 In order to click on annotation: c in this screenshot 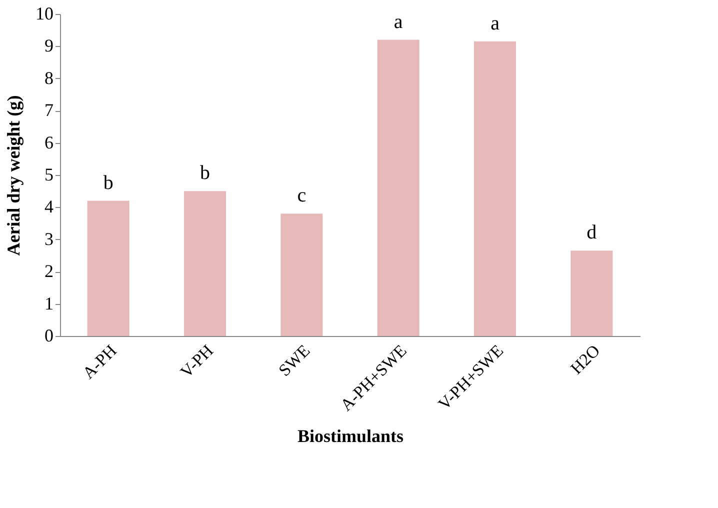, I will do `click(301, 195)`.